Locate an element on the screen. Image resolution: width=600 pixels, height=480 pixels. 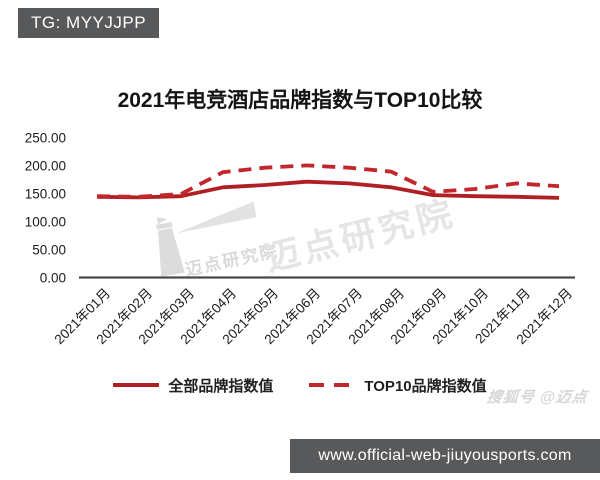
legend-item-all-brands: 全部品牌指数值 is located at coordinates (193, 385).